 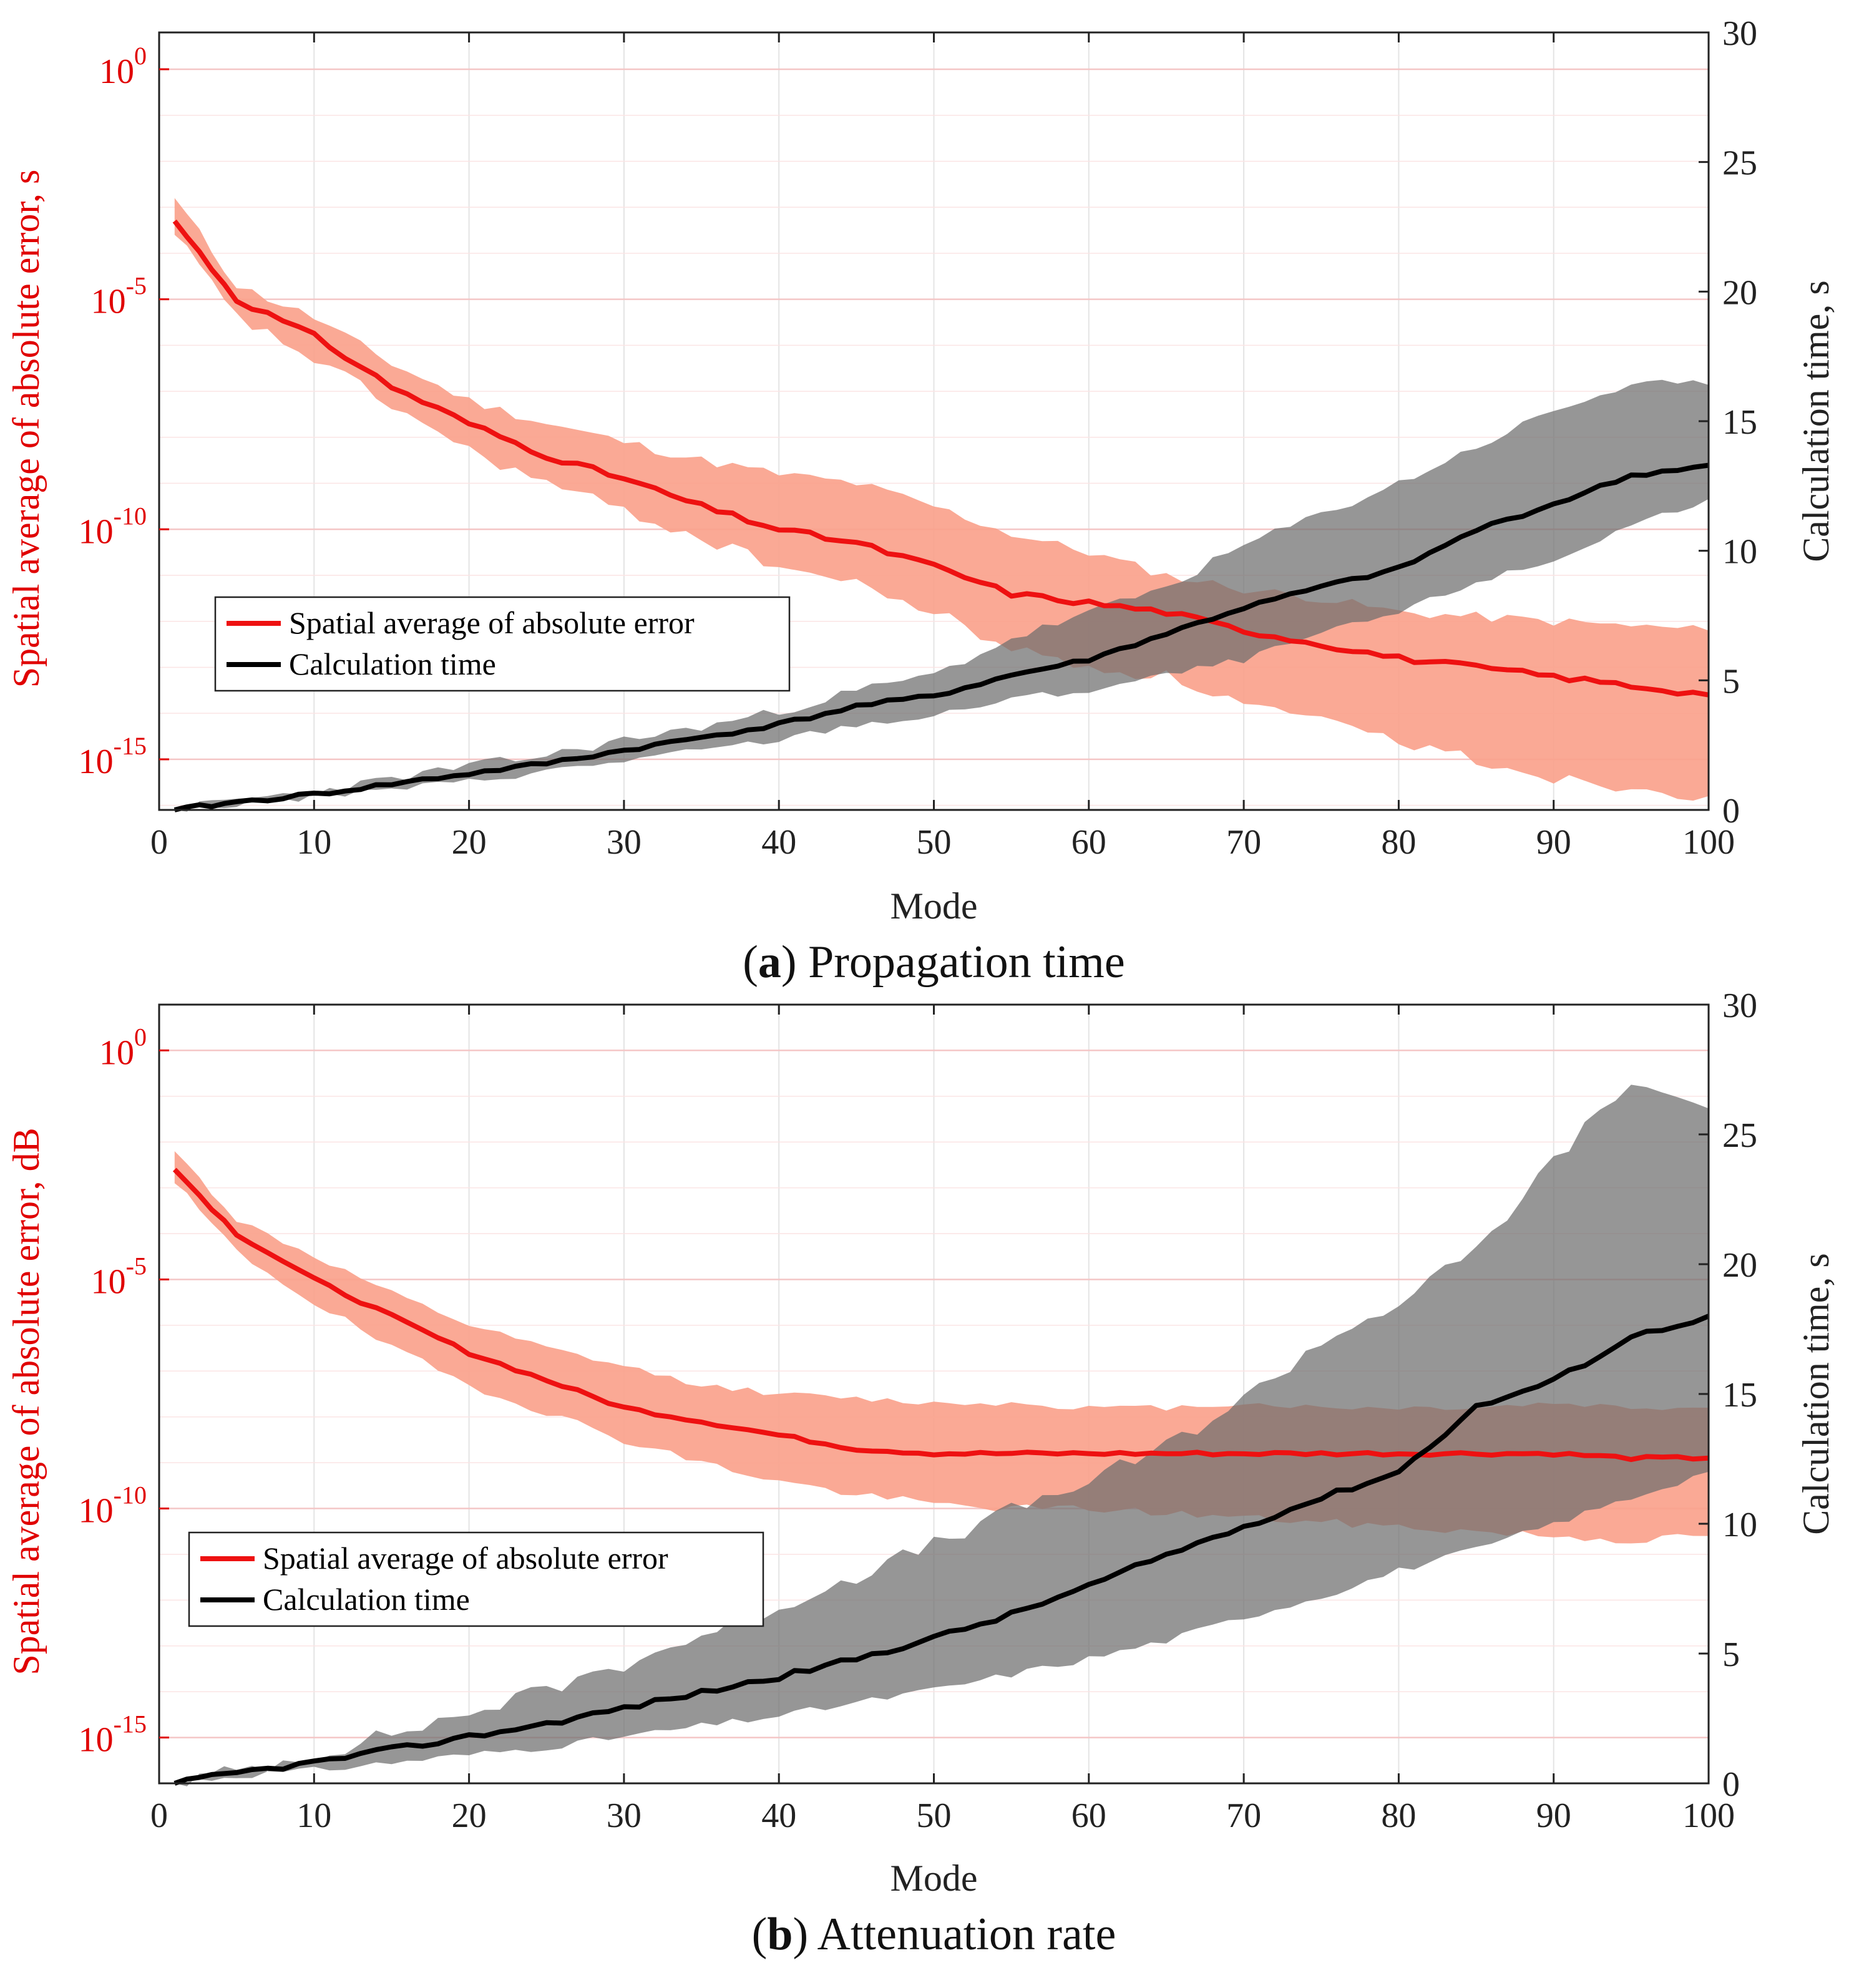 I want to click on caption-letter: a, so click(x=769, y=962).